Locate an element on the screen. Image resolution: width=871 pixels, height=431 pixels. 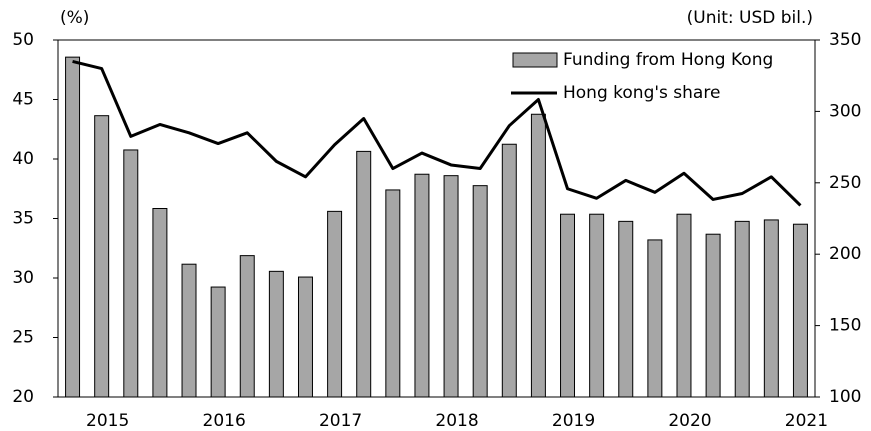
y-tick-label: 25 is located at coordinates (23, 338).